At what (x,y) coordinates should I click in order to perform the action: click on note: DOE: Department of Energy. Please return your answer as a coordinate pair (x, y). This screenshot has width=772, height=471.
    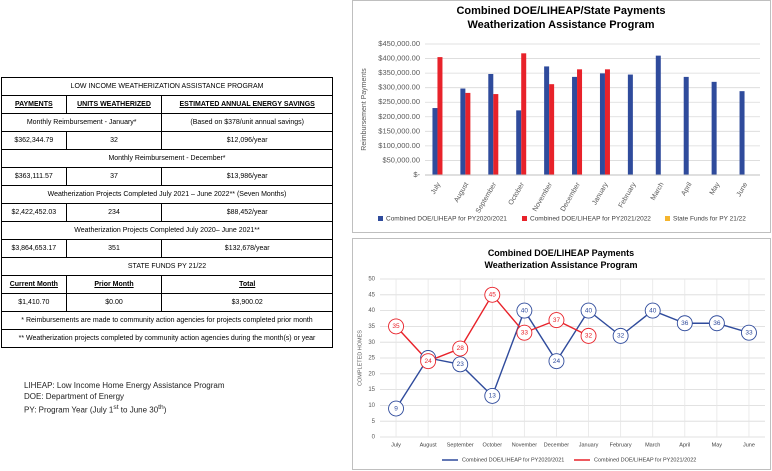
    Looking at the image, I should click on (74, 396).